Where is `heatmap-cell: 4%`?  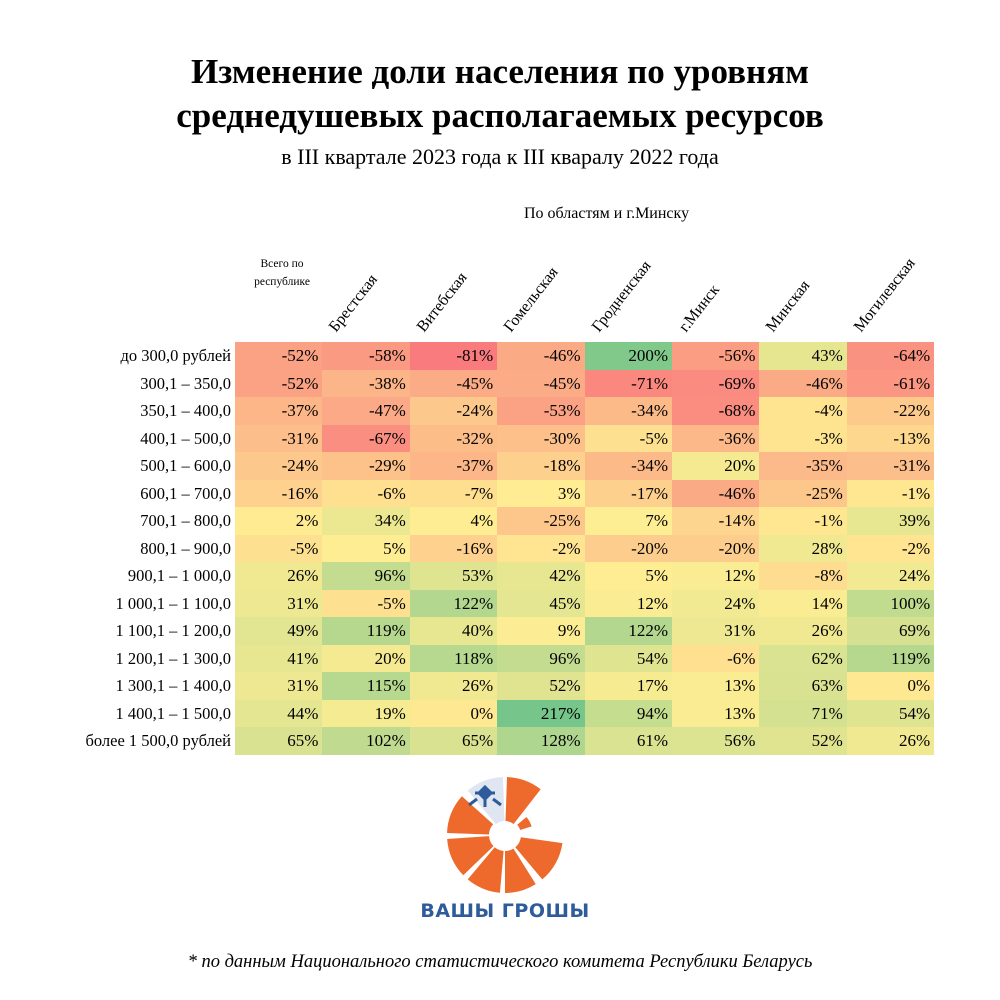 heatmap-cell: 4% is located at coordinates (453, 521).